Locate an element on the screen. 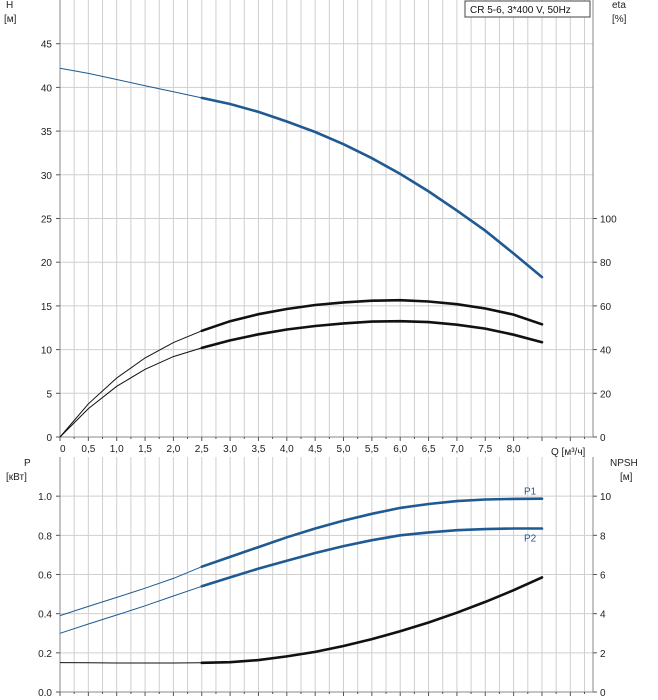 Image resolution: width=658 pixels, height=700 pixels. eta-axis-label-line1: eta is located at coordinates (619, 5).